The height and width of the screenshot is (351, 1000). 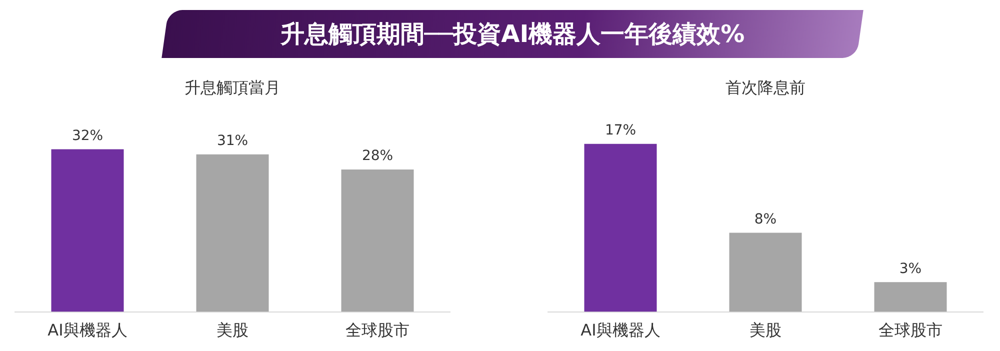 I want to click on data-label: 32%, so click(x=88, y=136).